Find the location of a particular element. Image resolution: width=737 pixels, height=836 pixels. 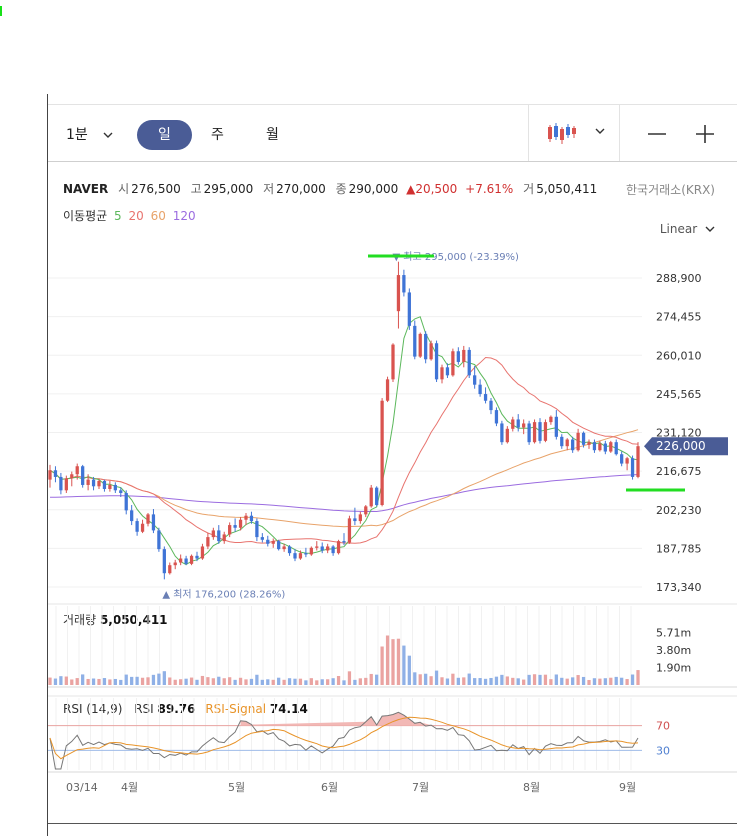

exchange-label: 한국거래소(KRX) is located at coordinates (670, 190).